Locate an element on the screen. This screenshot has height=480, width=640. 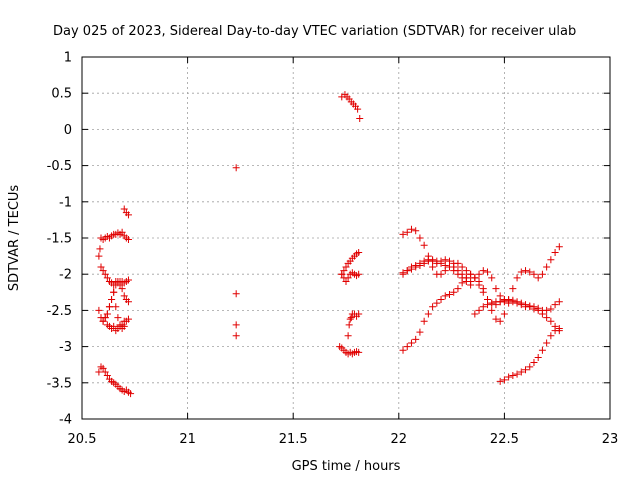
x-tick-label: 23 is located at coordinates (610, 439).